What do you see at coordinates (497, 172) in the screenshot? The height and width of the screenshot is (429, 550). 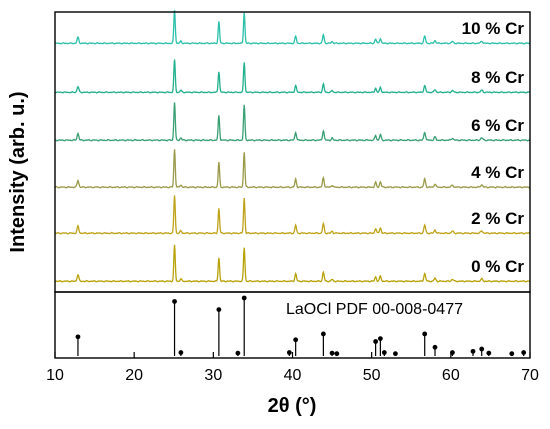 I see `series-label: 4 % Cr` at bounding box center [497, 172].